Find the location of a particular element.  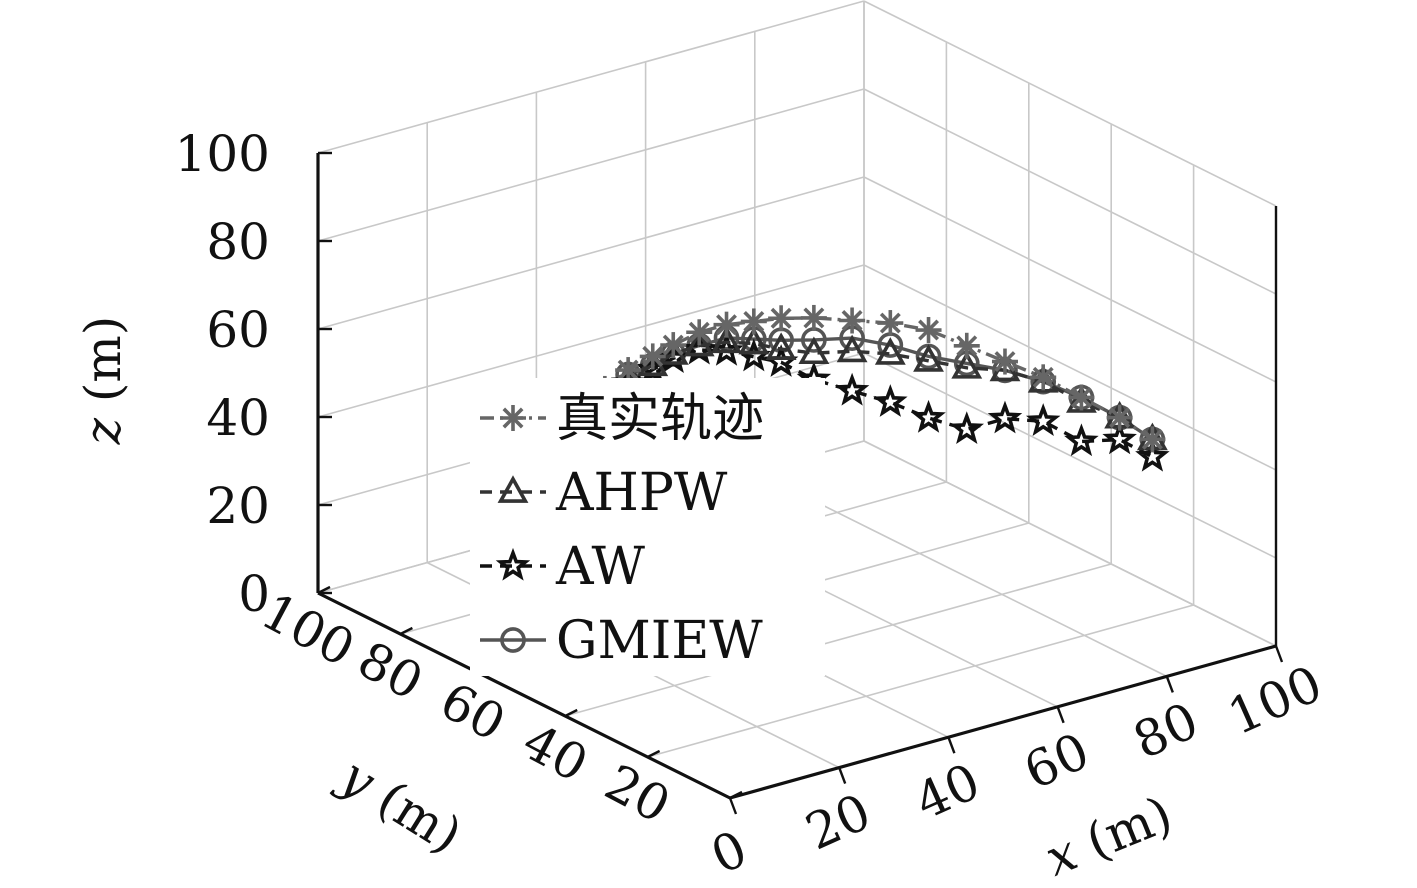

legend-item: 真实轨迹 is located at coordinates (622, 419).